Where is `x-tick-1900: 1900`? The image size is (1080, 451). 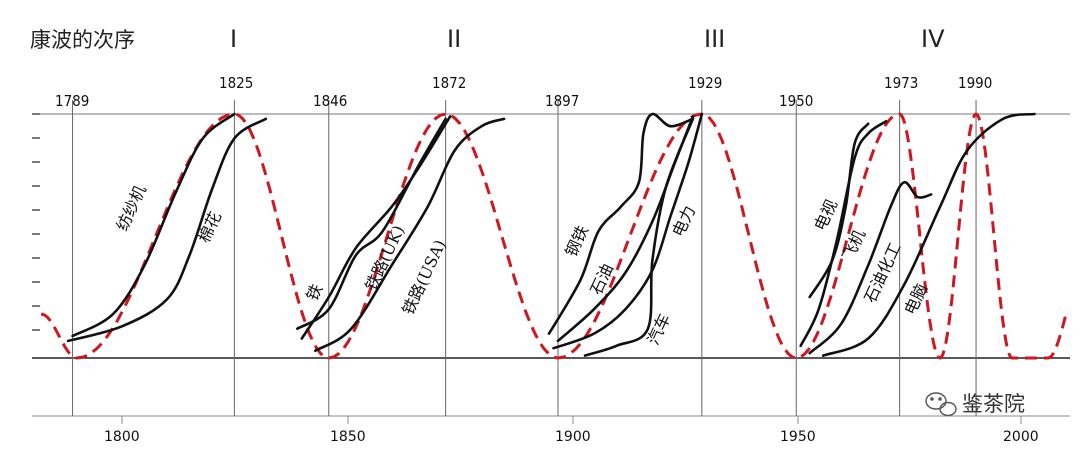 x-tick-1900: 1900 is located at coordinates (573, 437).